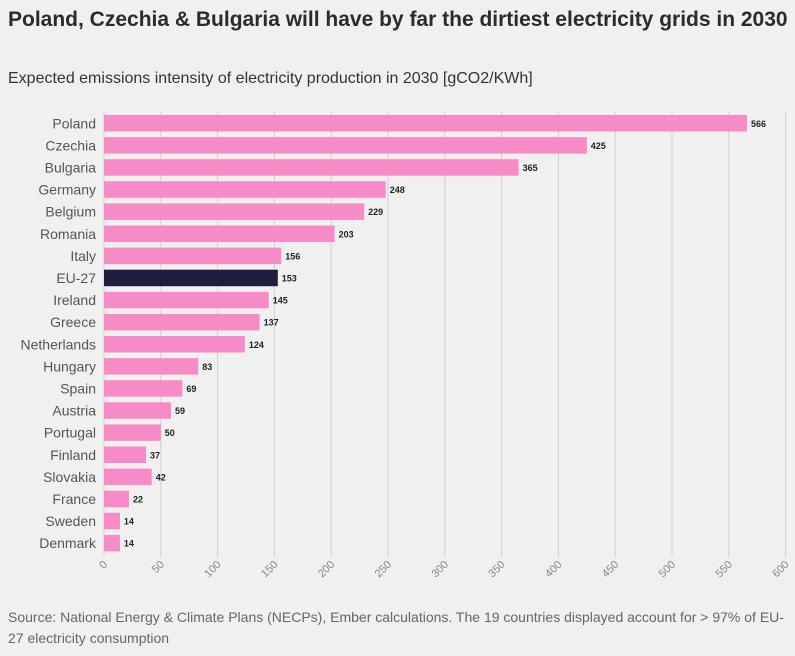 The height and width of the screenshot is (656, 795). Describe the element at coordinates (245, 189) in the screenshot. I see `bar-germany` at that location.